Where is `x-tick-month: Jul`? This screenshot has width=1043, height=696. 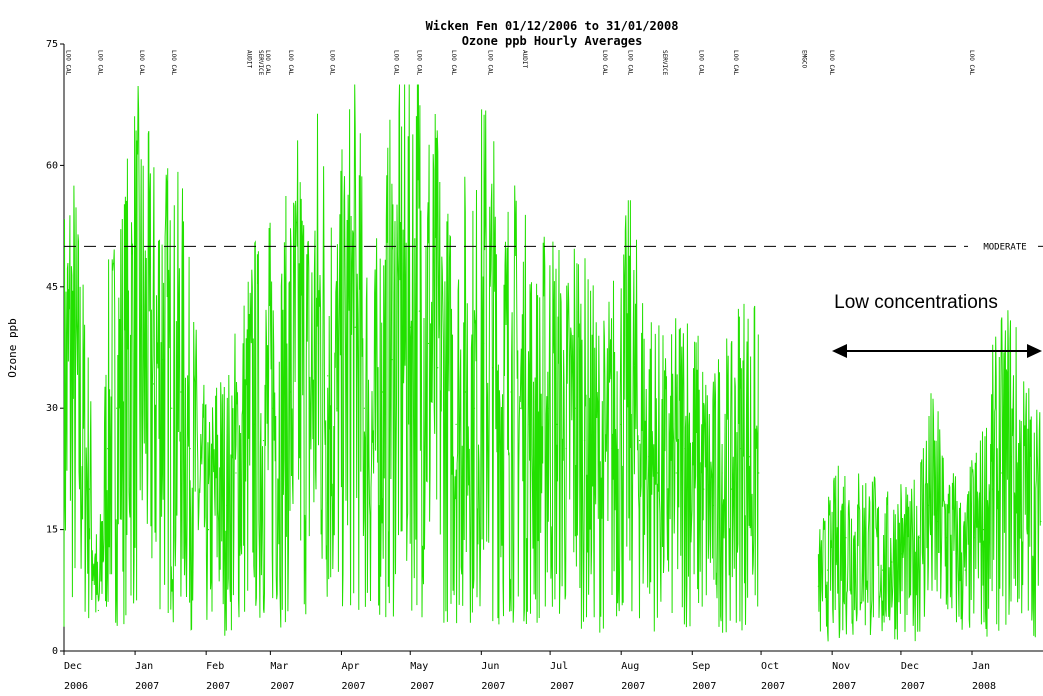 x-tick-month: Jul is located at coordinates (559, 666).